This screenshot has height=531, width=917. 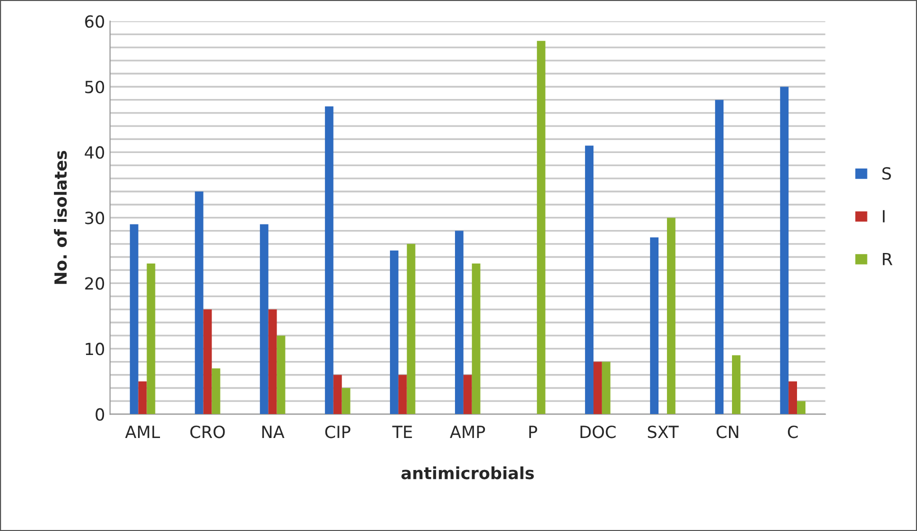 I want to click on x-tick-label: DOC, so click(x=598, y=432).